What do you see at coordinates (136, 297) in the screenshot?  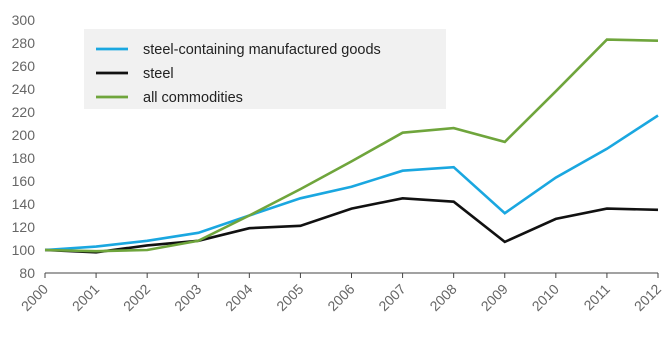 I see `x-tick-label: 2002` at bounding box center [136, 297].